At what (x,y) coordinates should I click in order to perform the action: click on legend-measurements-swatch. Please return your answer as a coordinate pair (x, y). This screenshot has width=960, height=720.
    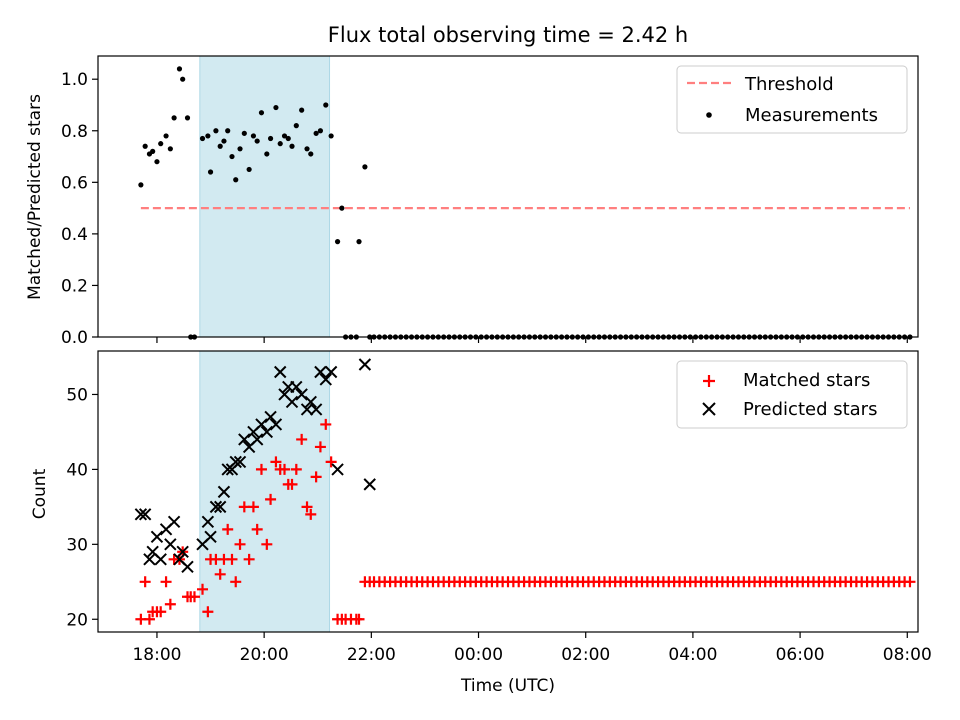
    Looking at the image, I should click on (709, 115).